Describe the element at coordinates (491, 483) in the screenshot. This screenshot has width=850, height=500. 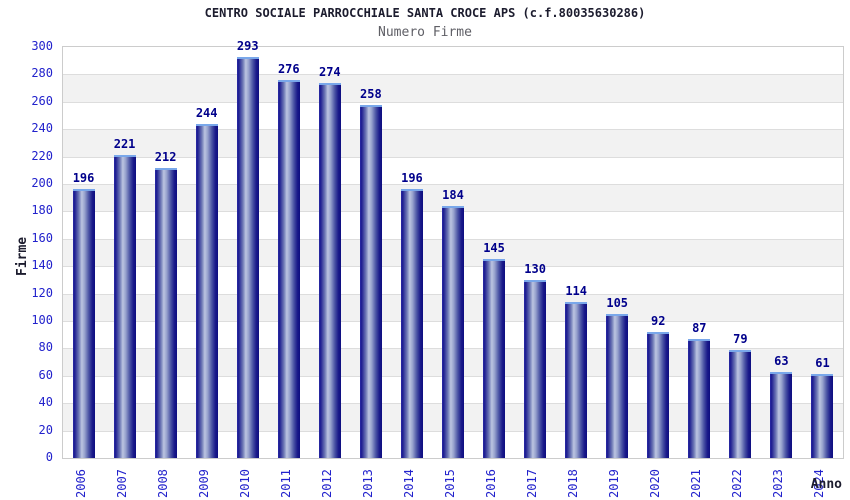
I see `x-tick-label: 2016` at that location.